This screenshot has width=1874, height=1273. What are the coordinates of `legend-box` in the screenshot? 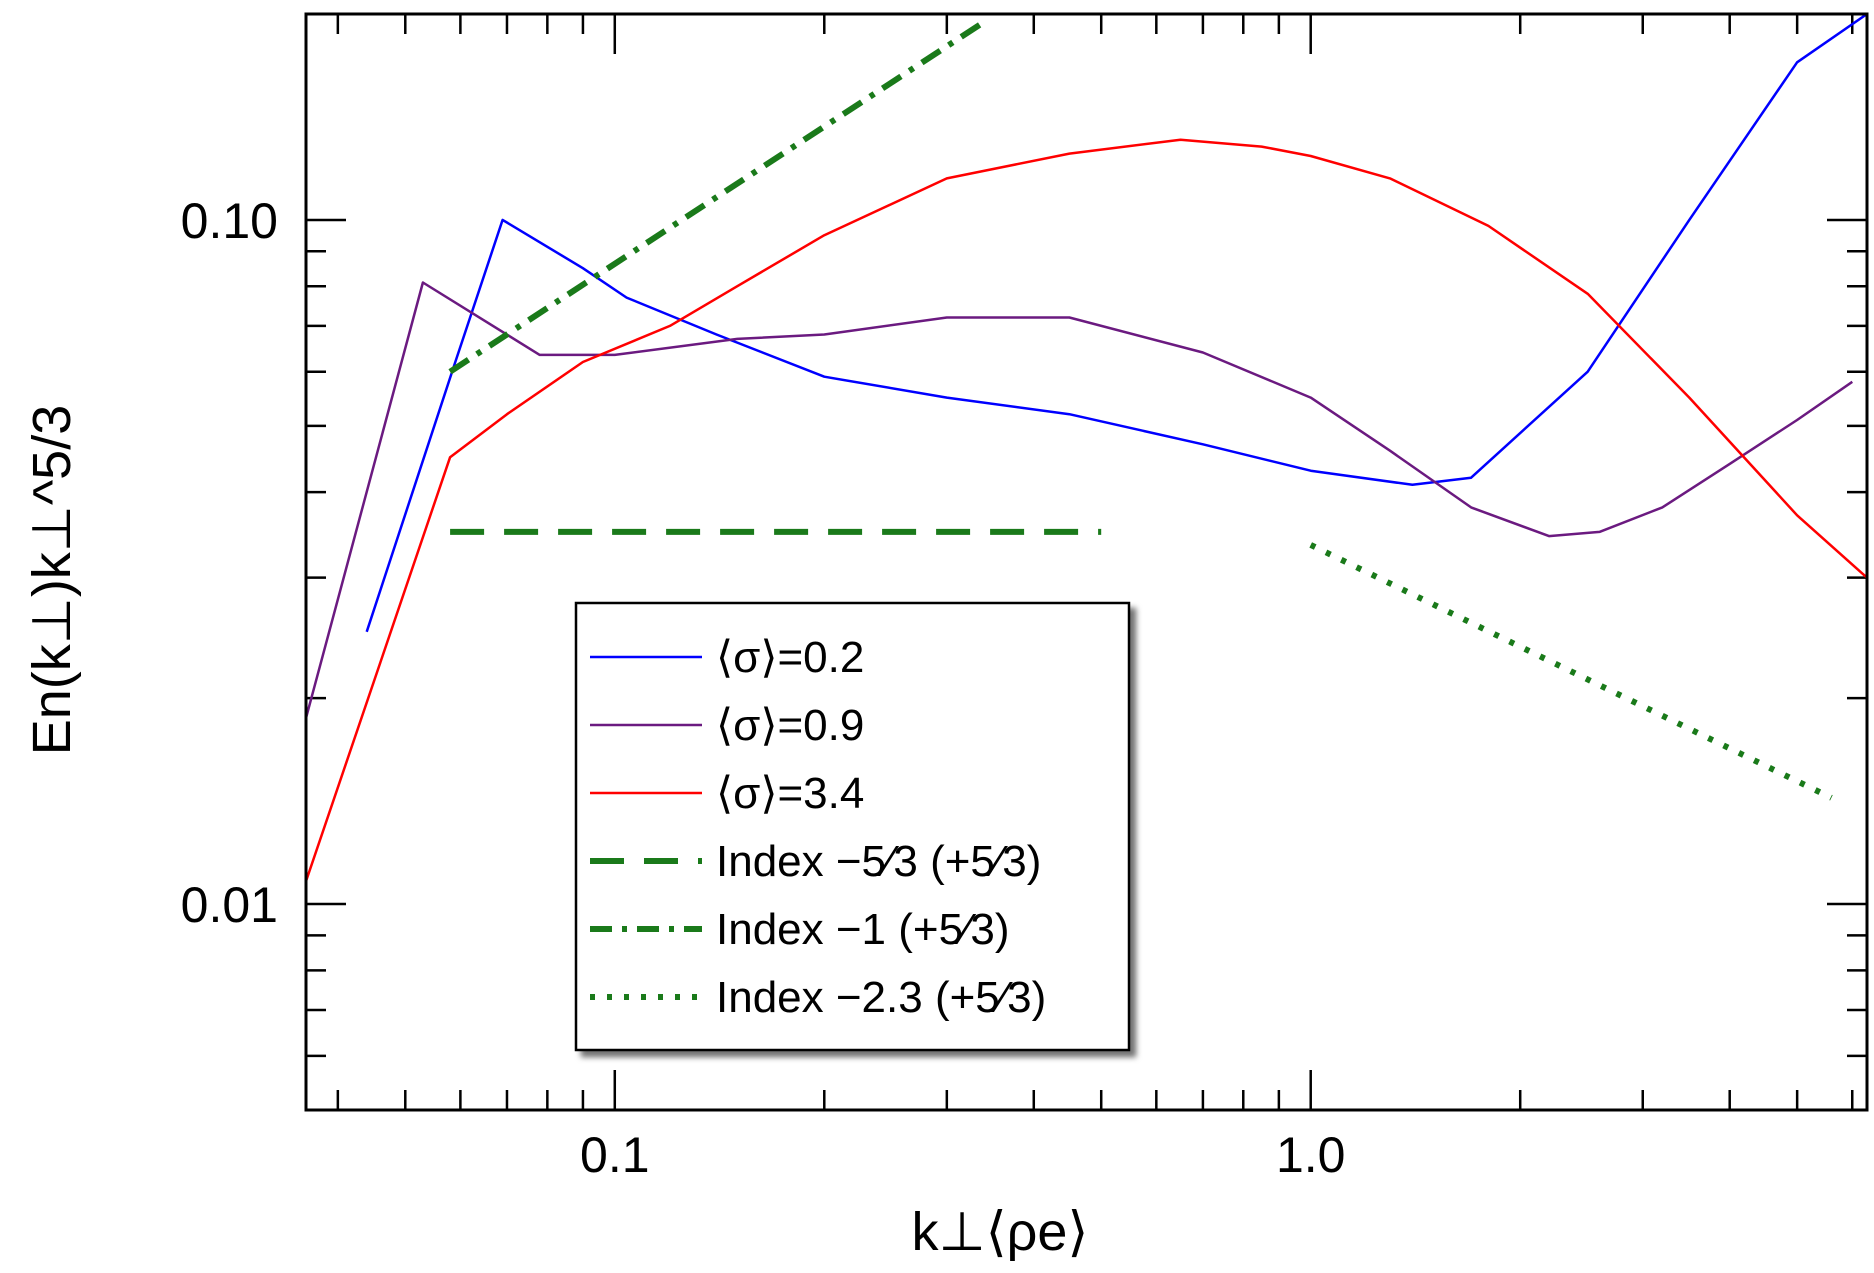 It's located at (852, 826).